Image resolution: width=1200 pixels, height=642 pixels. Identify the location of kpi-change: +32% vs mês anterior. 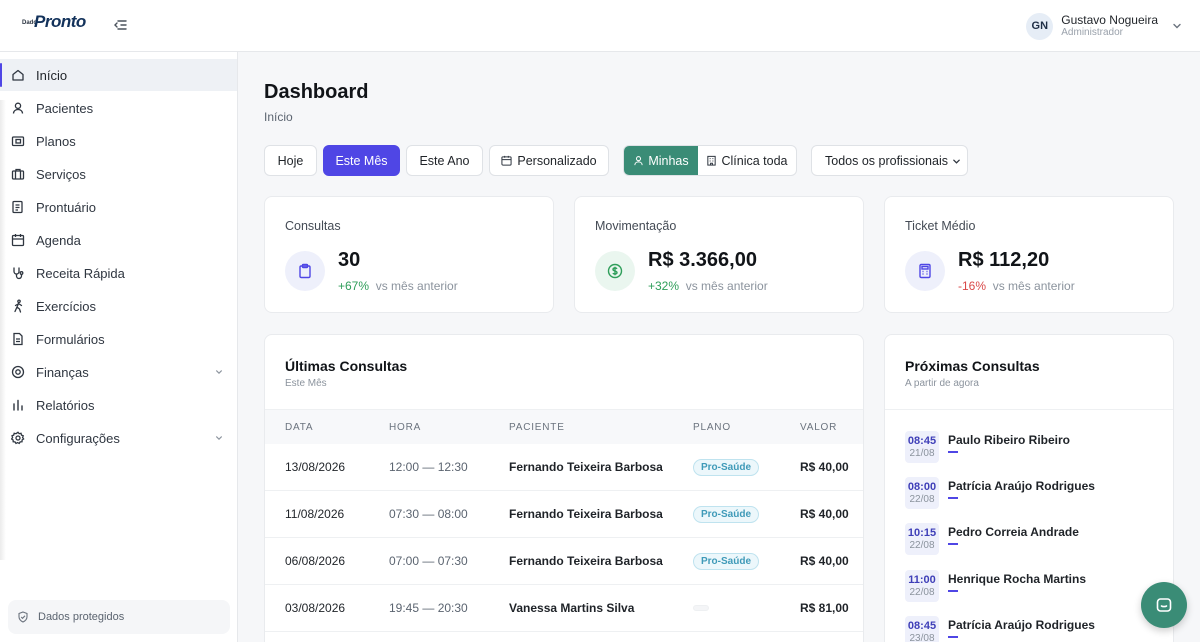
(708, 286).